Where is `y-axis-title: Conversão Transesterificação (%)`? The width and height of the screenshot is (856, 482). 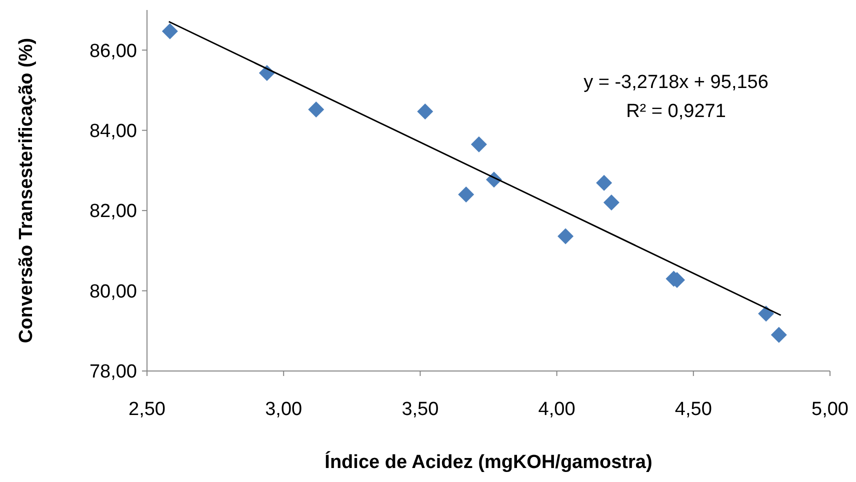 y-axis-title: Conversão Transesterificação (%) is located at coordinates (26, 191).